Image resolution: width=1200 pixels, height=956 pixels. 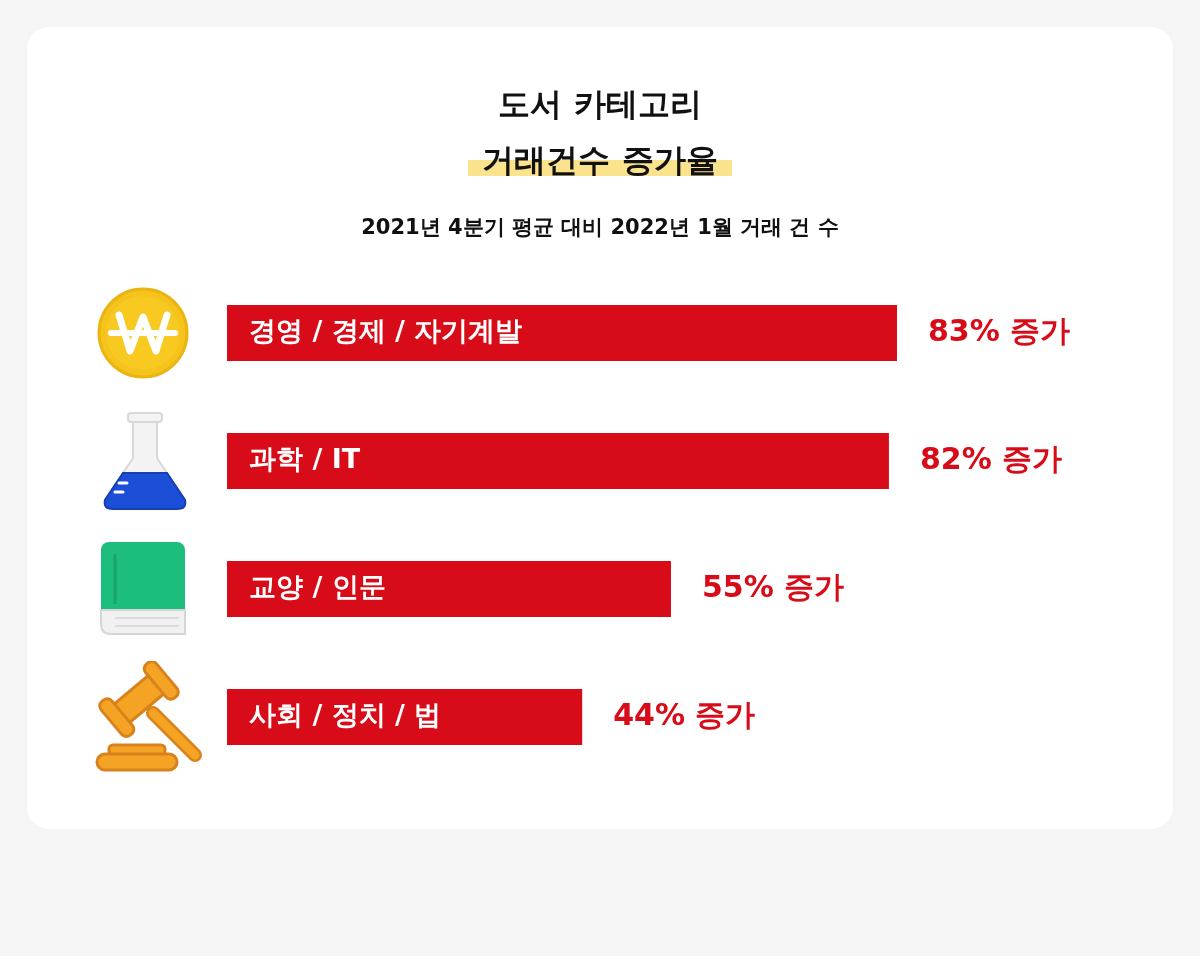 What do you see at coordinates (345, 715) in the screenshot?
I see `y-tick-label: 사회 / 정치 / 법` at bounding box center [345, 715].